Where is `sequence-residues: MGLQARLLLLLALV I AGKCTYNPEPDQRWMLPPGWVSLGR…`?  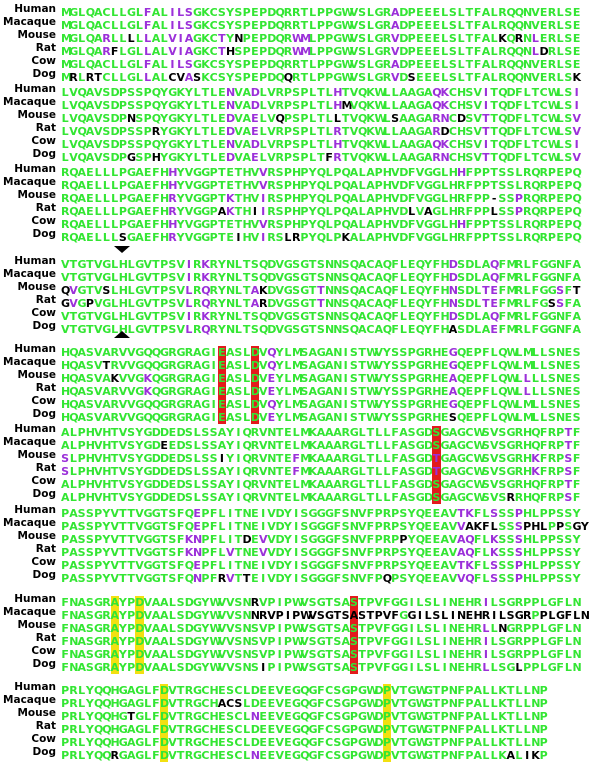
sequence-residues: MGLQARLLLLLALV I AGKCTYNPEPDQRWMLPPGWVSLGR… is located at coordinates (321, 38).